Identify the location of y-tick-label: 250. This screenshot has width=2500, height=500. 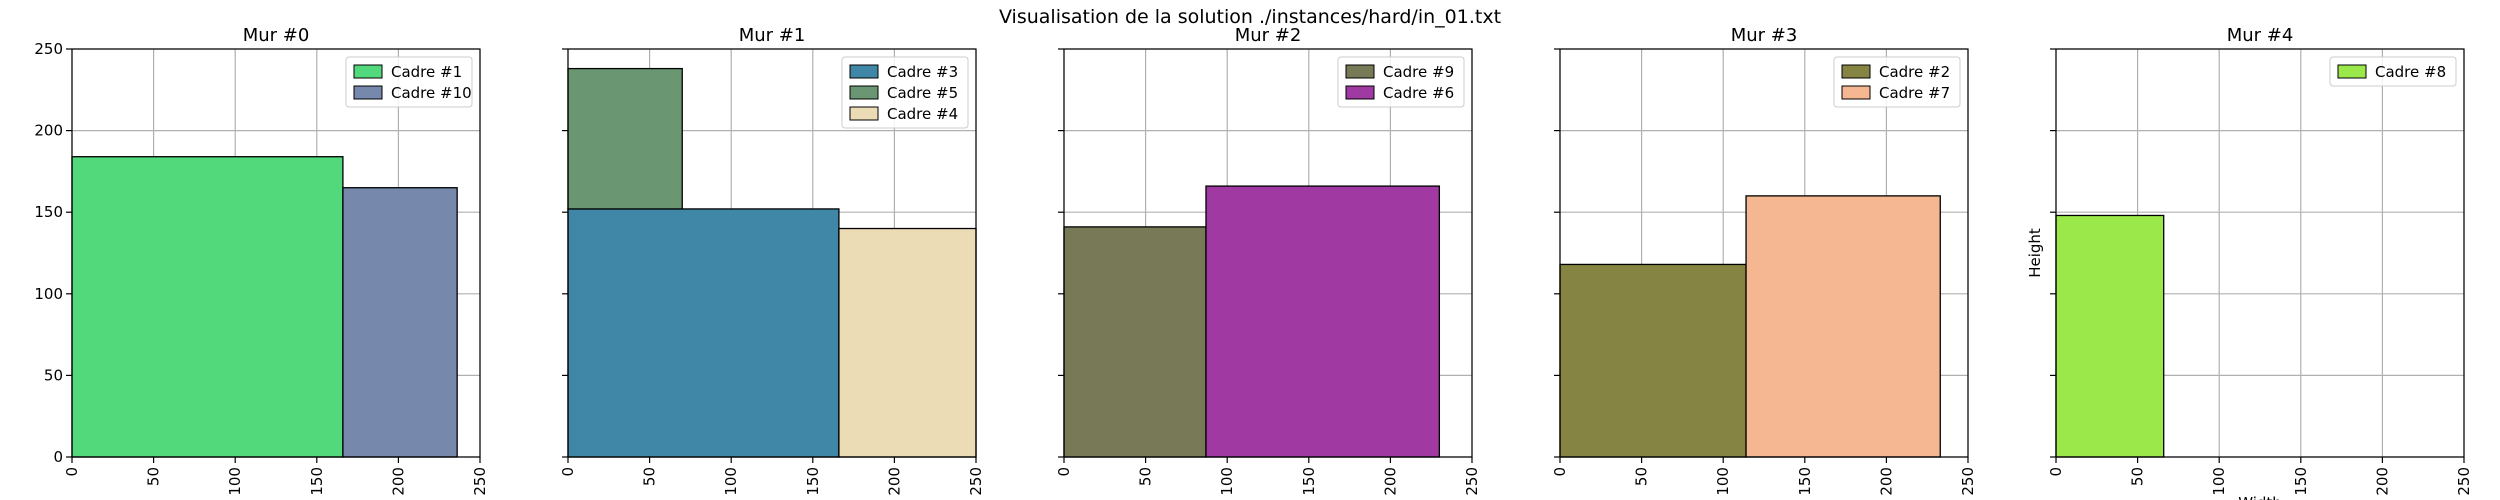
(48, 49).